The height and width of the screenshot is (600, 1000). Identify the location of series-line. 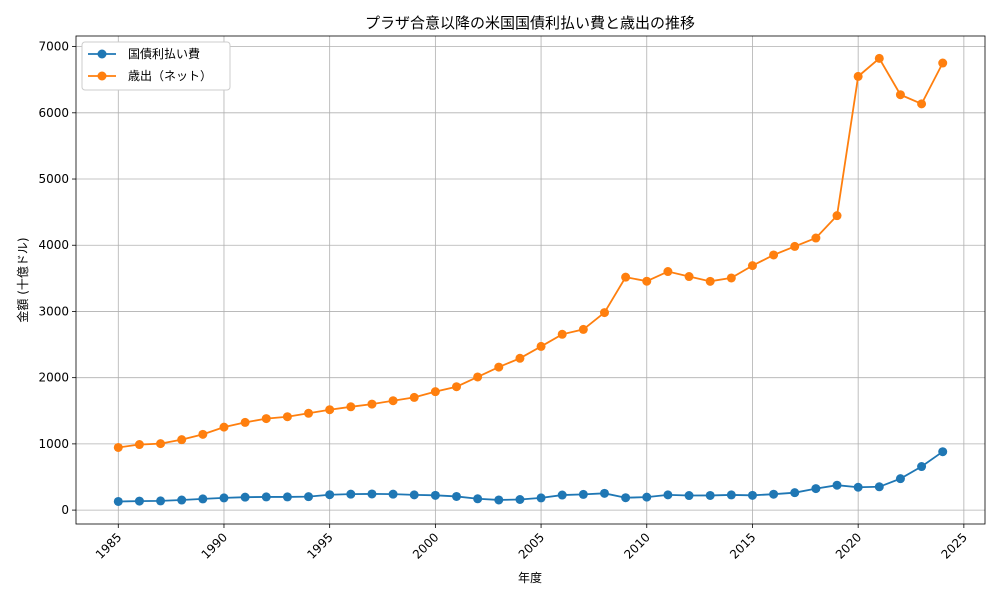
(531, 476).